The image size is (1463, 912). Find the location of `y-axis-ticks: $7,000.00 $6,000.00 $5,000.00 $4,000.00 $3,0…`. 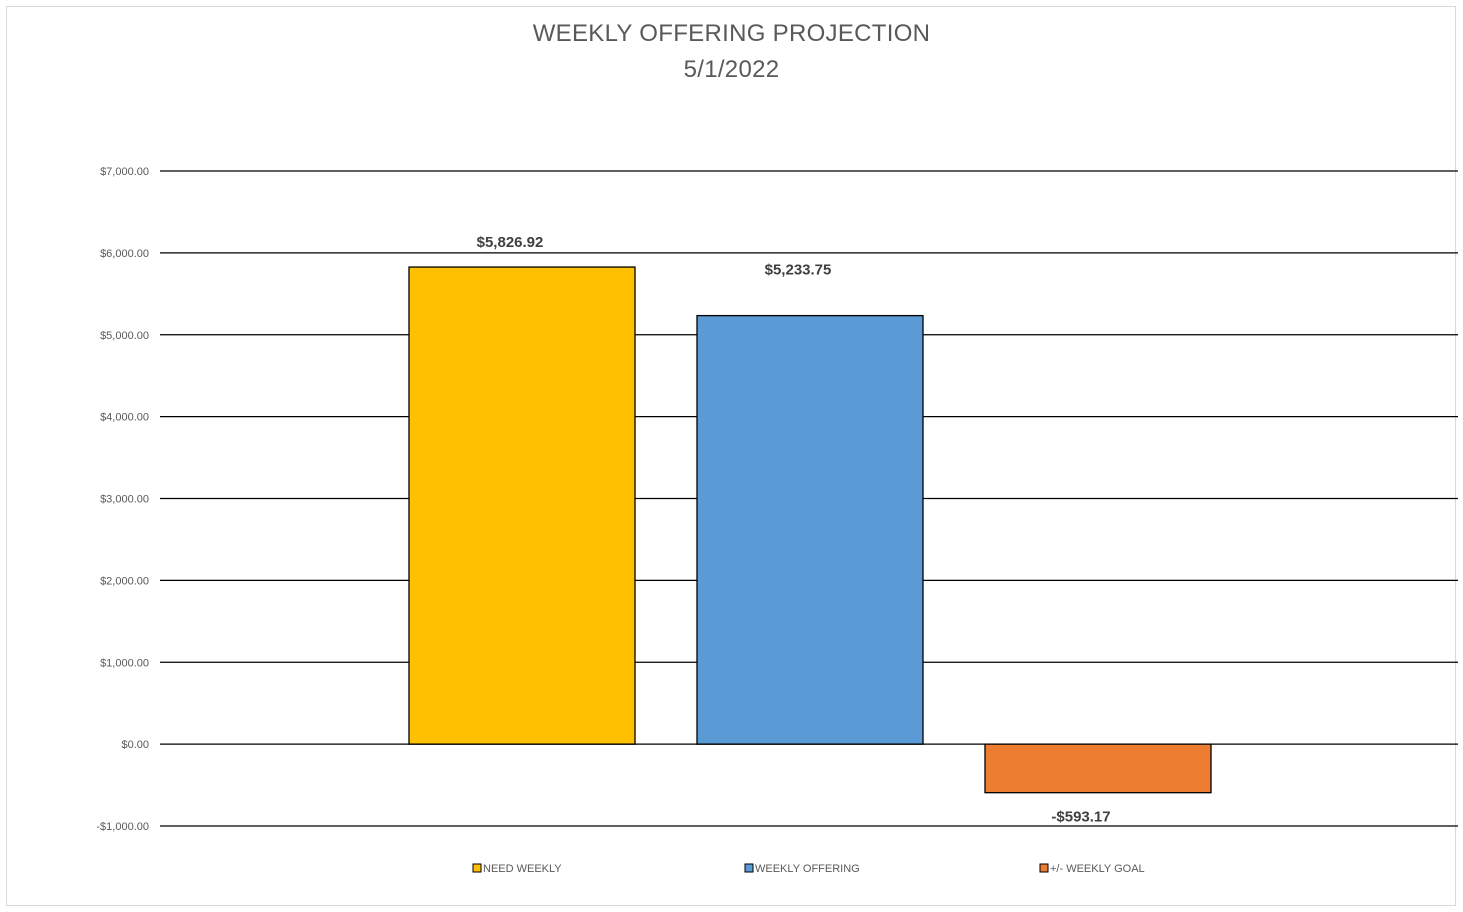

y-axis-ticks: $7,000.00 $6,000.00 $5,000.00 $4,000.00 $3,0… is located at coordinates (122, 499).